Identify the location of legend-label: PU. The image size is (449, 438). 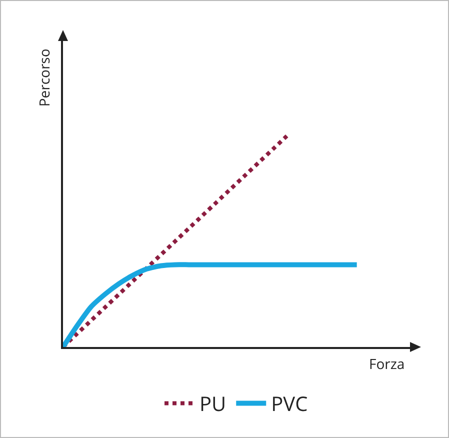
(213, 404).